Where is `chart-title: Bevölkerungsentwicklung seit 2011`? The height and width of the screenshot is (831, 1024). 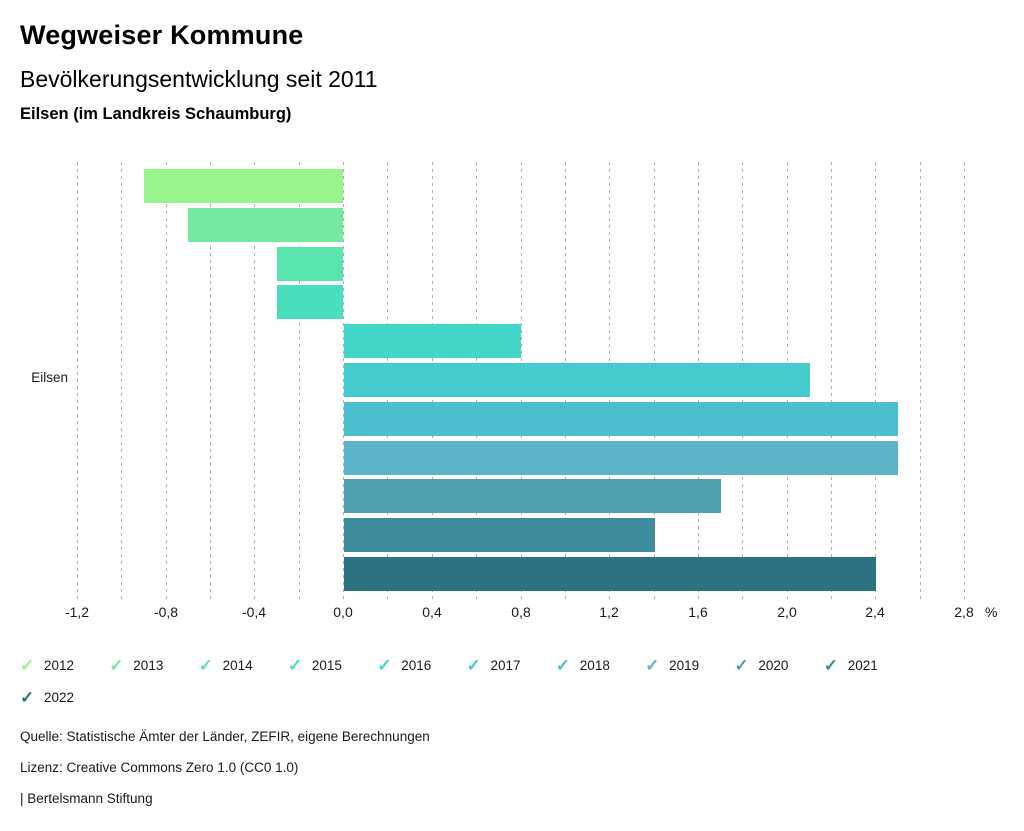
chart-title: Bevölkerungsentwicklung seit 2011 is located at coordinates (199, 79).